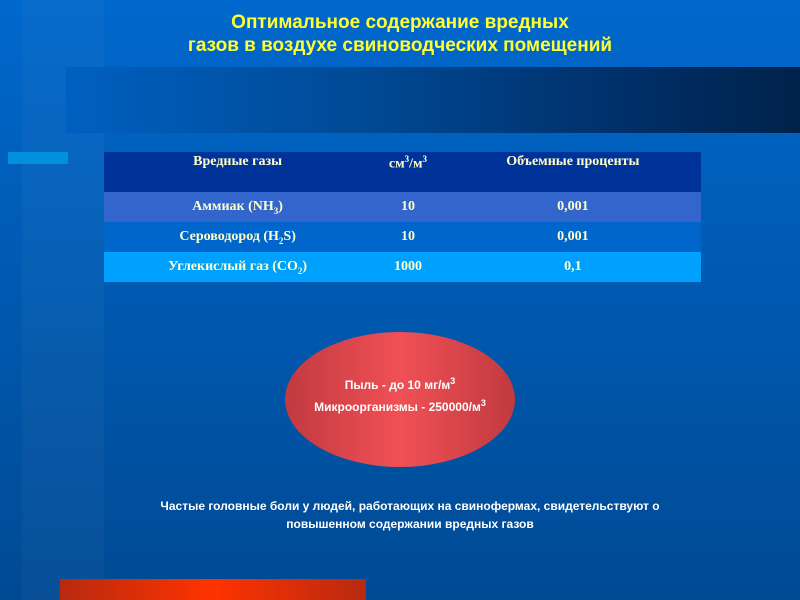  What do you see at coordinates (238, 237) in the screenshot?
I see `cell-gas: Сероводород (H2S)` at bounding box center [238, 237].